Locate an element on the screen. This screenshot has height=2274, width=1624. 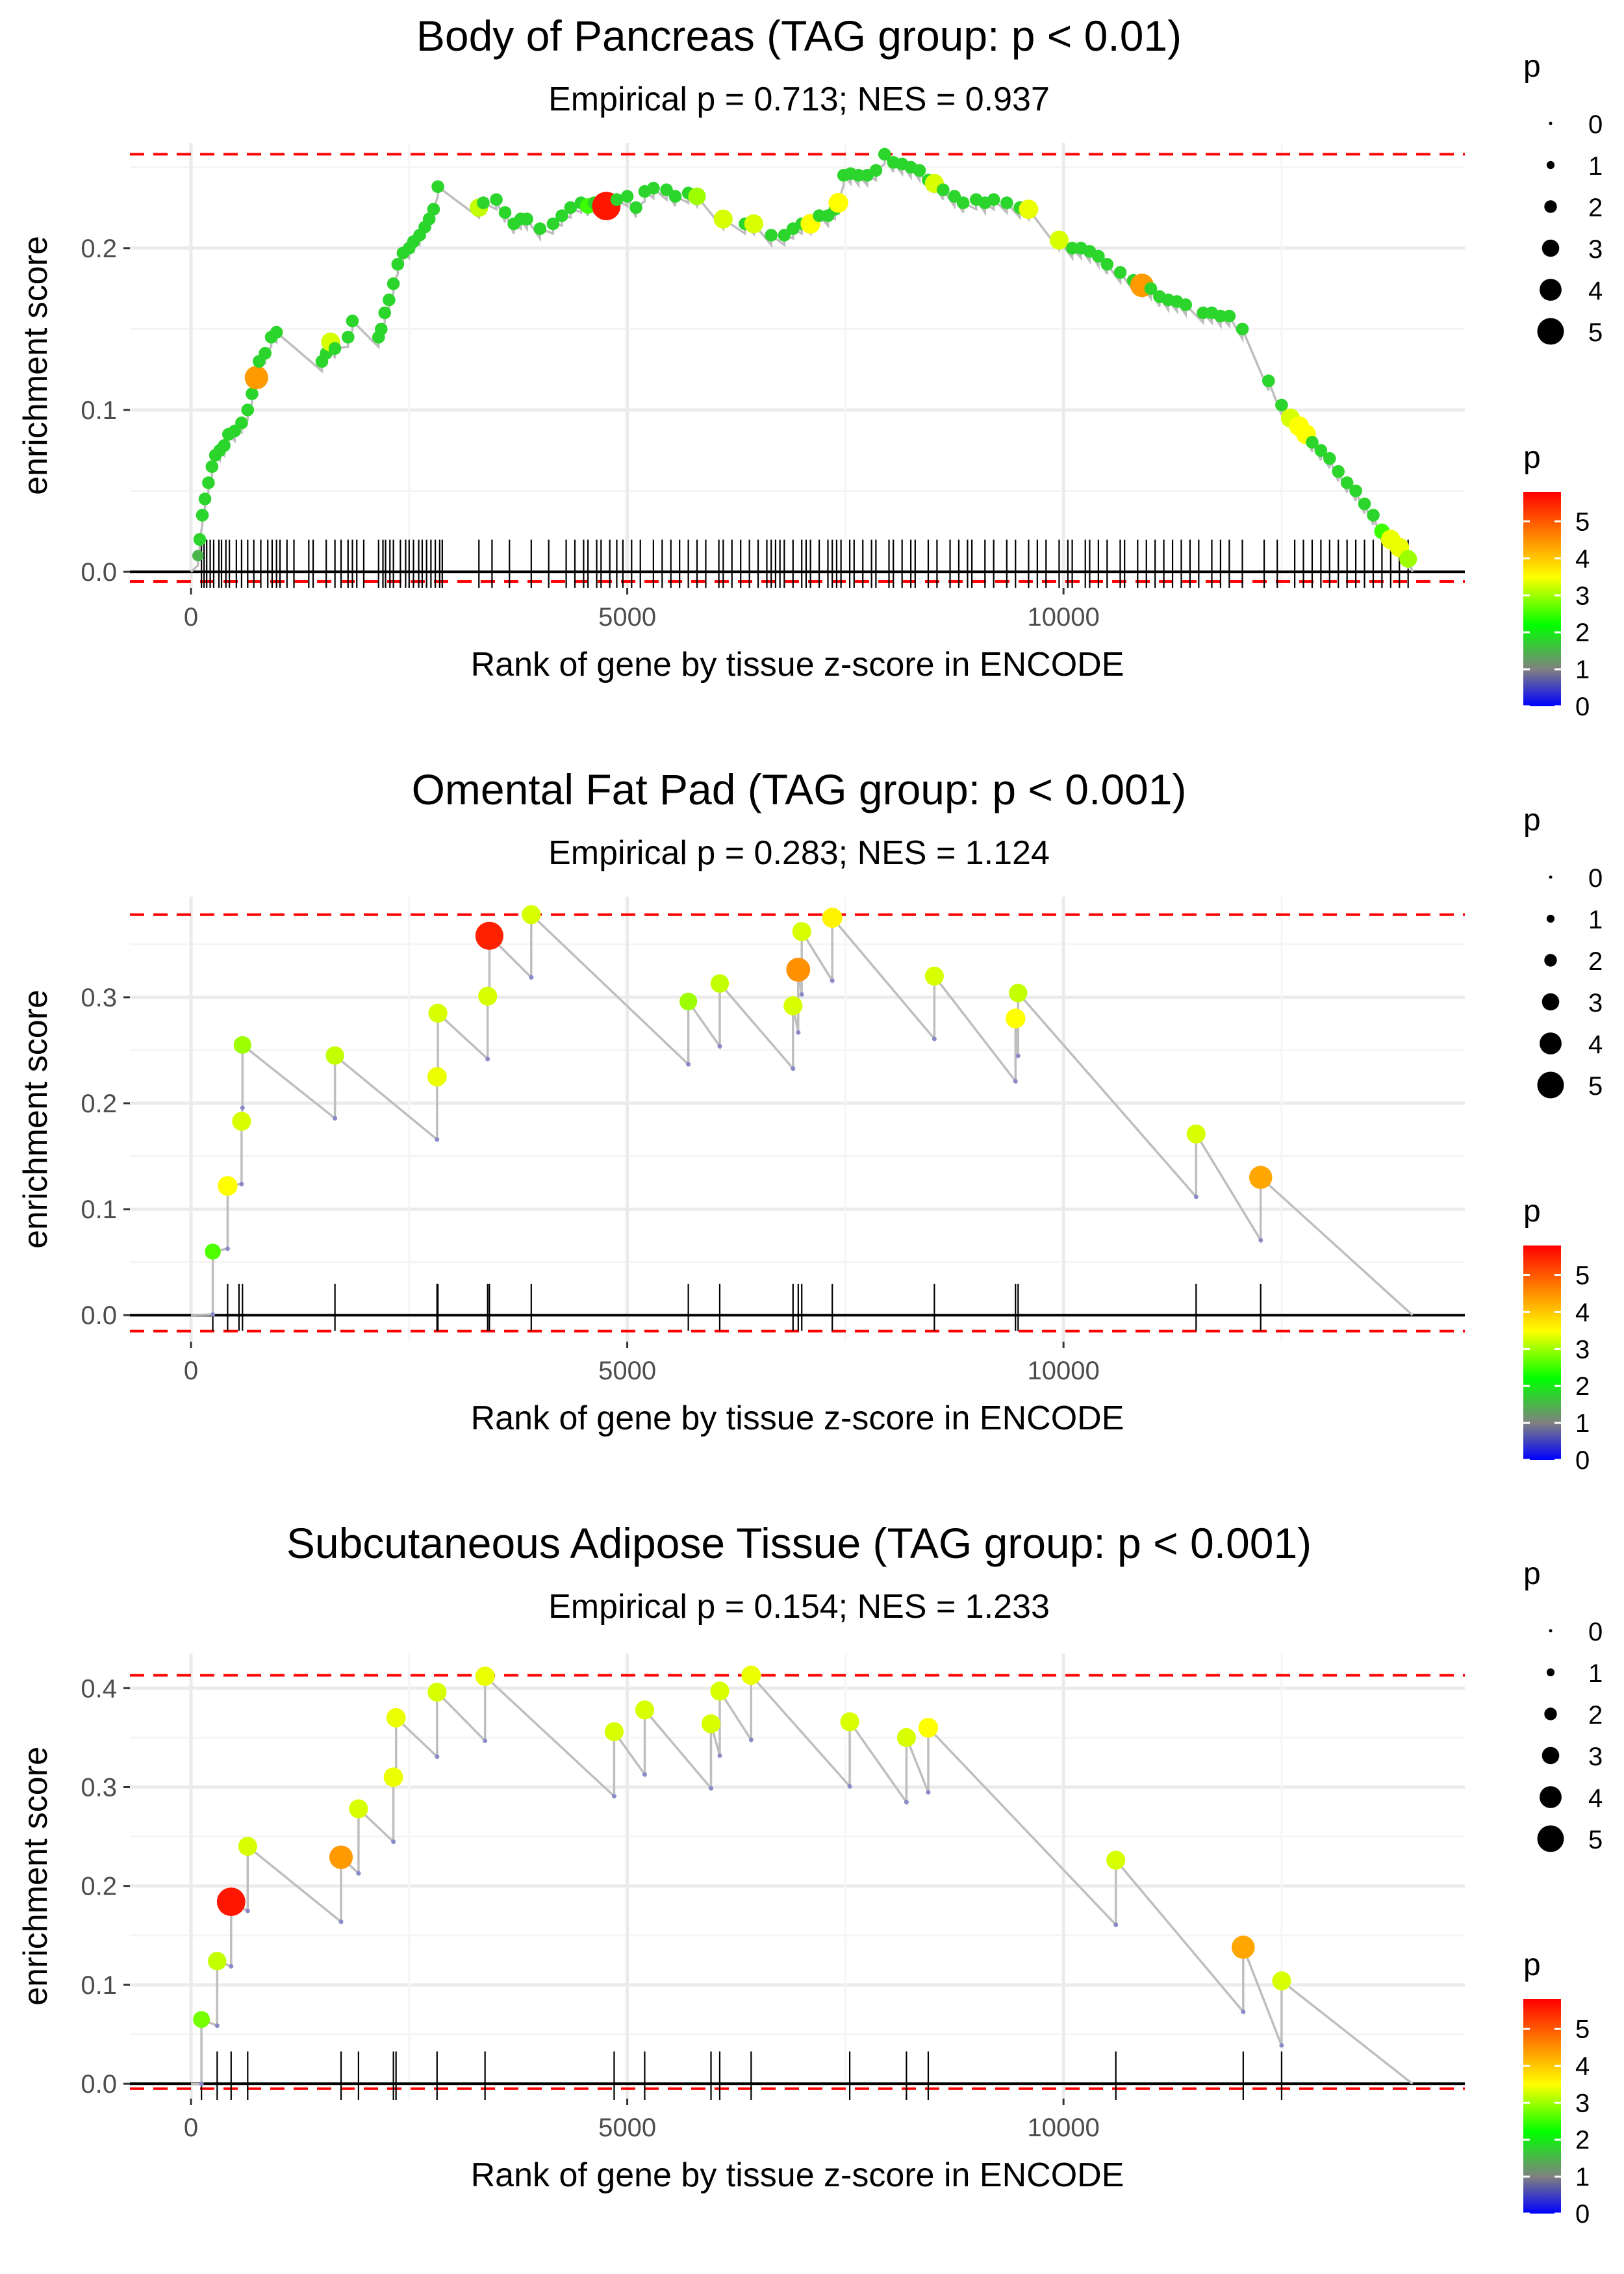
running-score-line is located at coordinates (802, 363).